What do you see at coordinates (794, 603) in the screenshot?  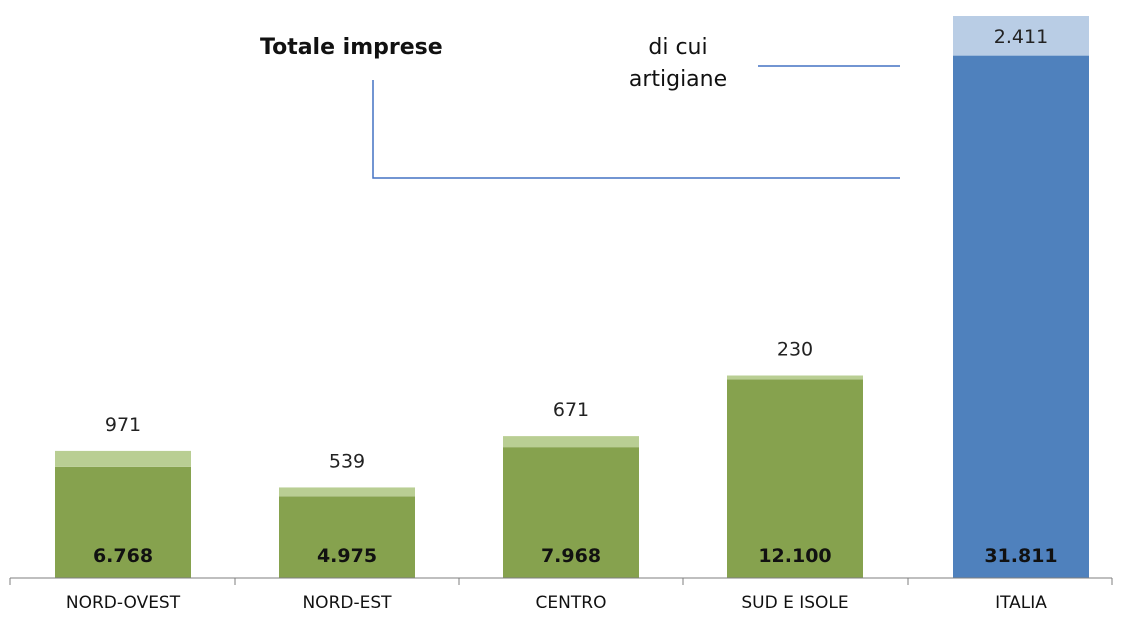 I see `category-label-3: SUD E ISOLE` at bounding box center [794, 603].